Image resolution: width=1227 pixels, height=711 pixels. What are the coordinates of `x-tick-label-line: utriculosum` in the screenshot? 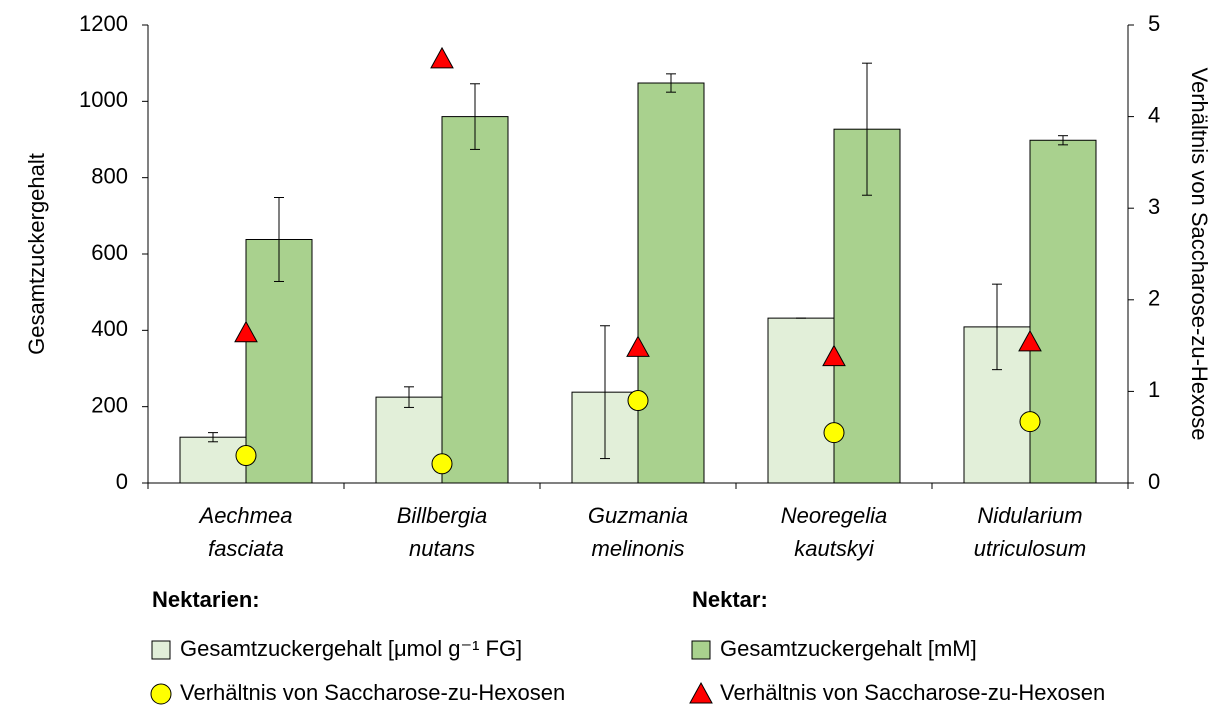 It's located at (1030, 548).